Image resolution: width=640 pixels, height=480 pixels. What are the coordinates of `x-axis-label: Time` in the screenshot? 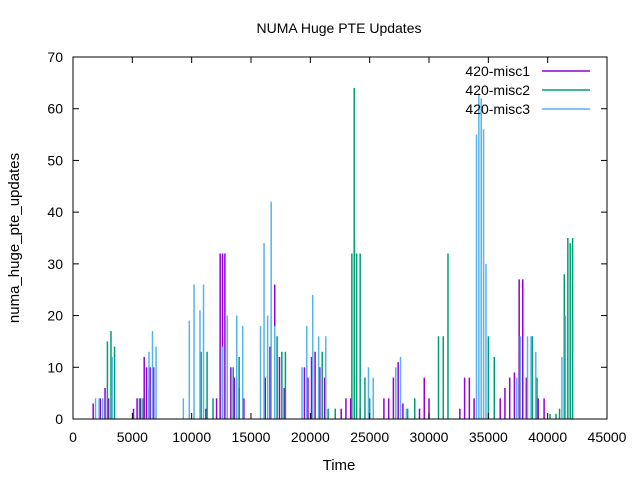 It's located at (339, 465).